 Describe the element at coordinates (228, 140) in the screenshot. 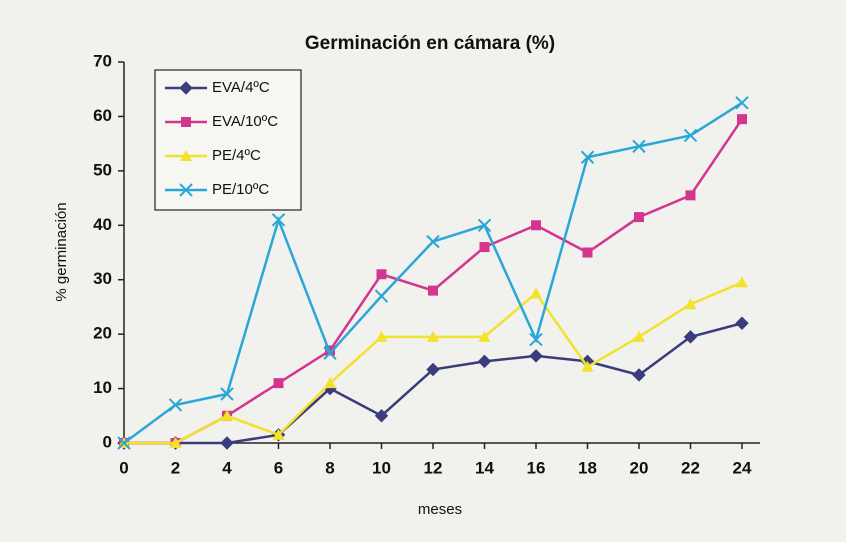

I see `legend-box` at that location.